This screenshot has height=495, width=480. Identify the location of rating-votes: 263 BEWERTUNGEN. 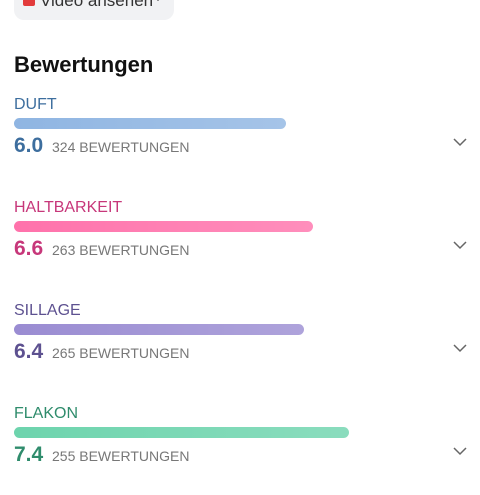
(121, 250).